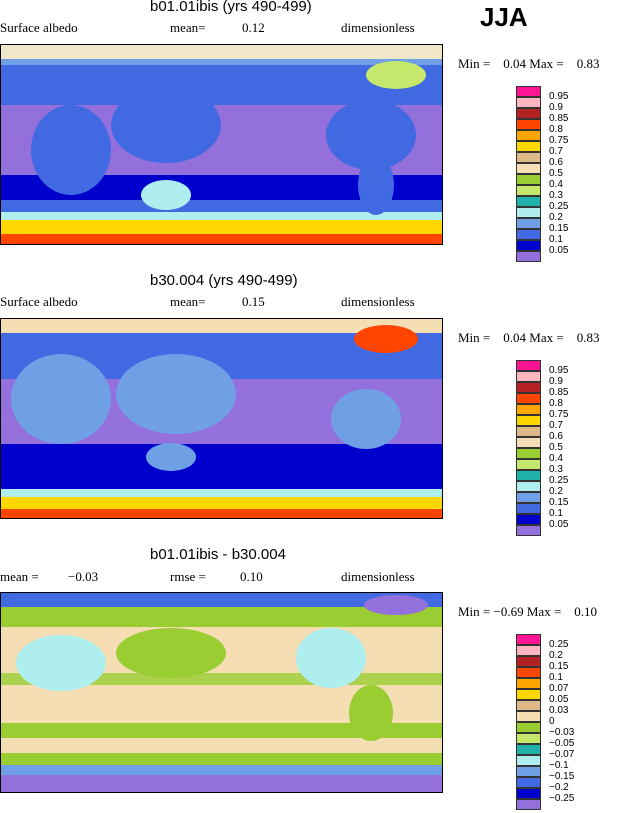 This screenshot has height=813, width=633. I want to click on panel-2-max-value: 0.83, so click(588, 337).